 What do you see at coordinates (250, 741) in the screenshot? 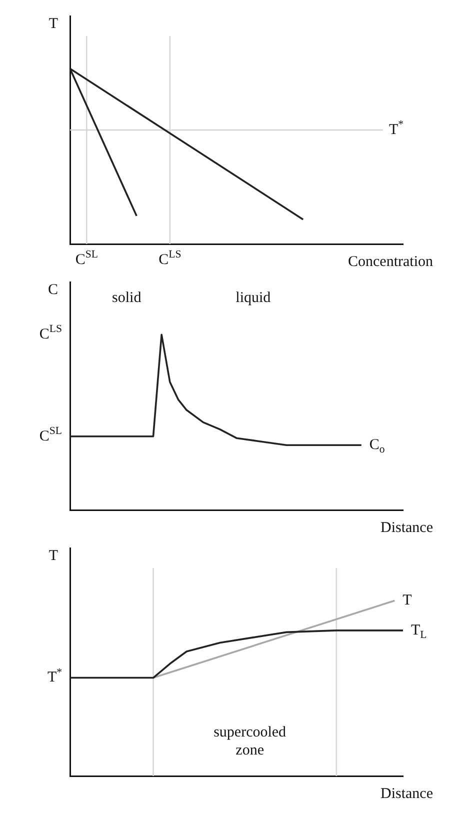
I see `annotation: supercooled zone` at bounding box center [250, 741].